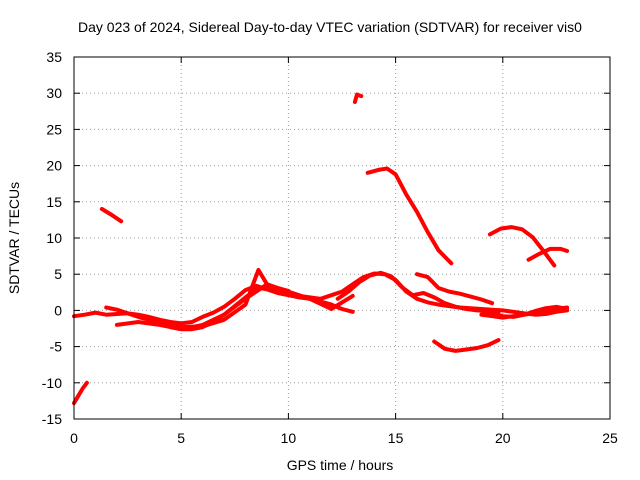 Image resolution: width=640 pixels, height=480 pixels. I want to click on y-tick-label: 20, so click(54, 166).